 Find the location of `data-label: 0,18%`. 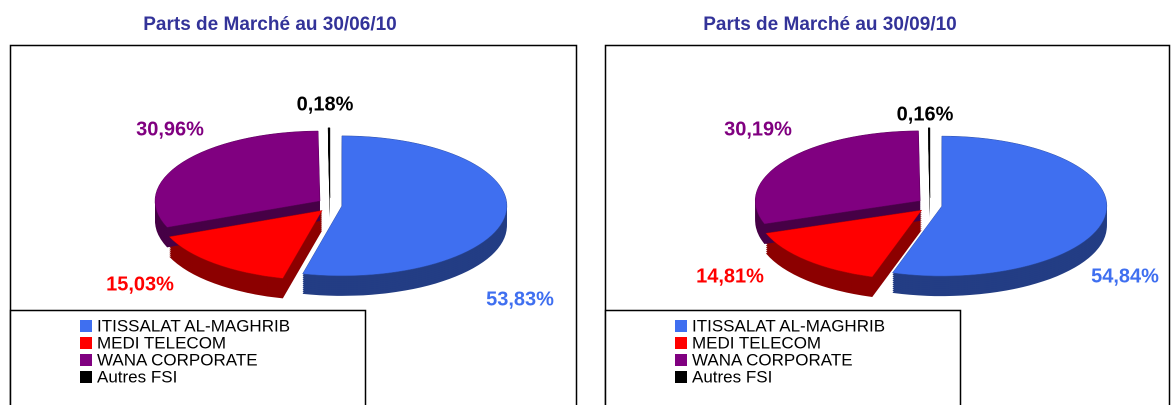

data-label: 0,18% is located at coordinates (325, 104).